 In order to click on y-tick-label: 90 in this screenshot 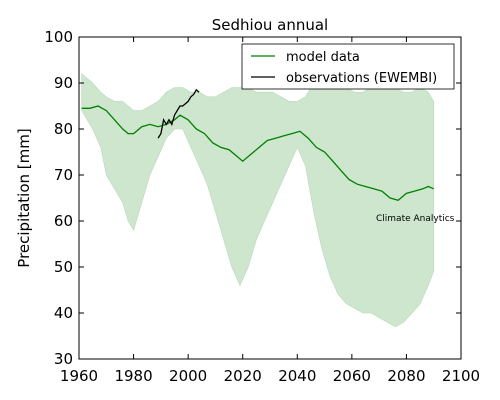, I will do `click(63, 83)`.